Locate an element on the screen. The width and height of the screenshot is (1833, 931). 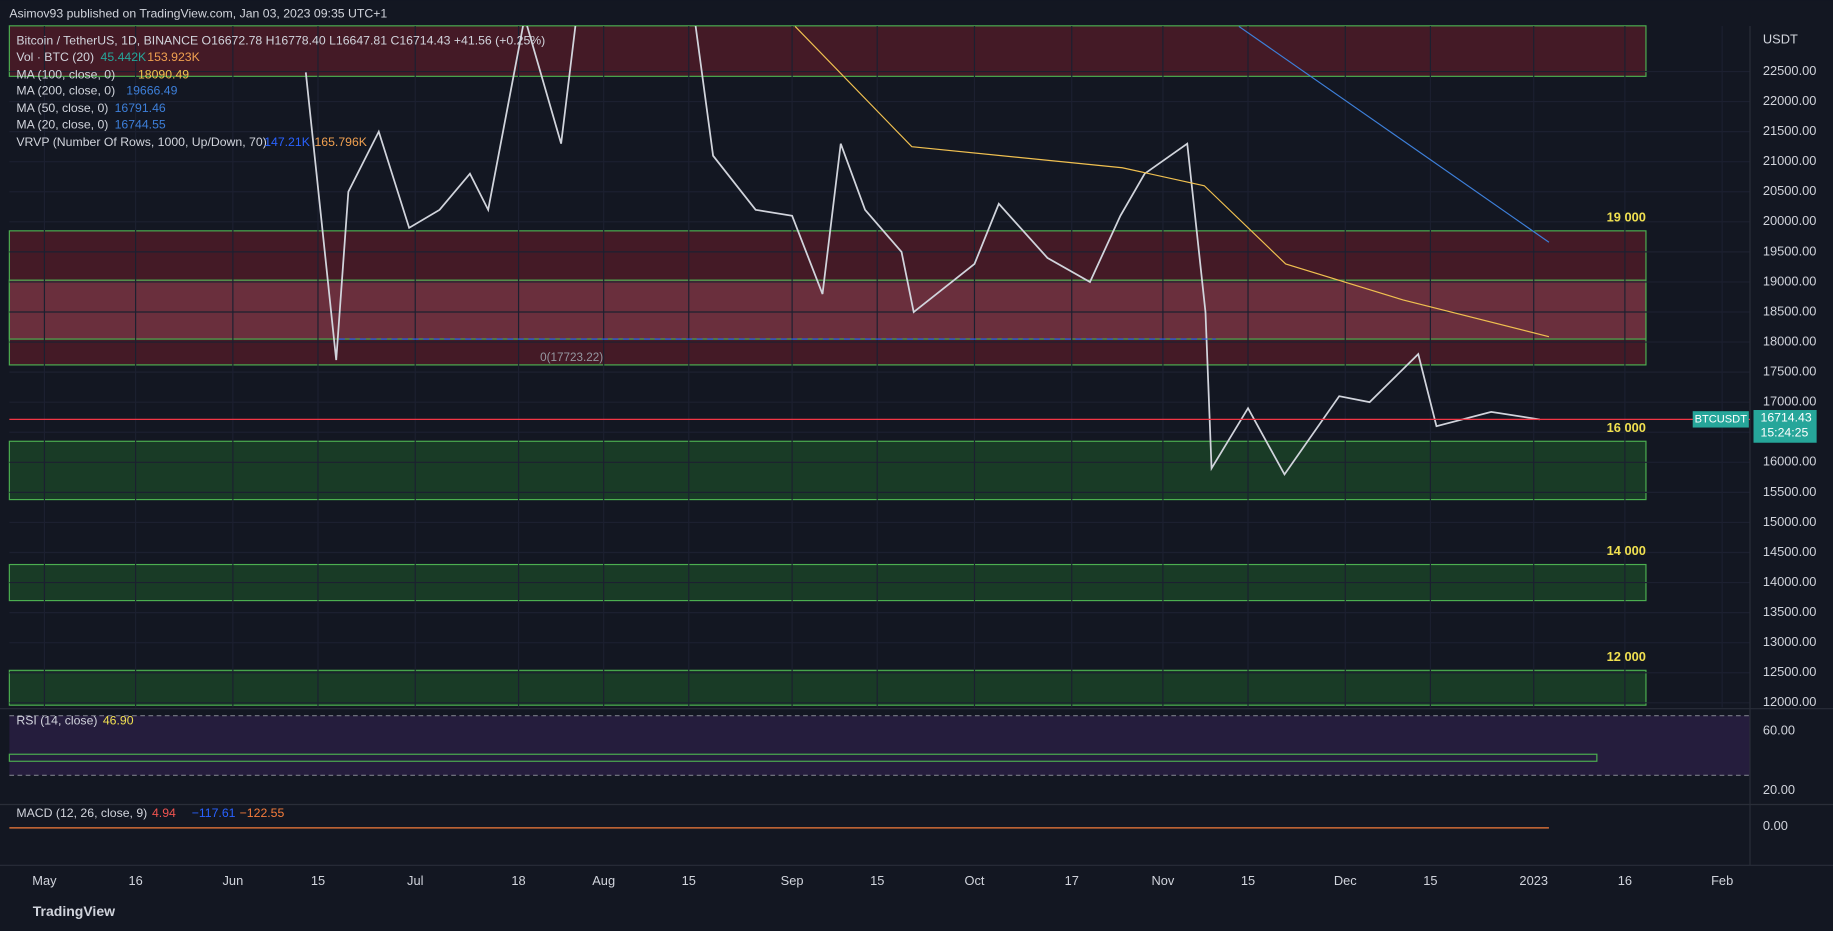
ma200-legend: MA (200, close, 0) is located at coordinates (65, 91).